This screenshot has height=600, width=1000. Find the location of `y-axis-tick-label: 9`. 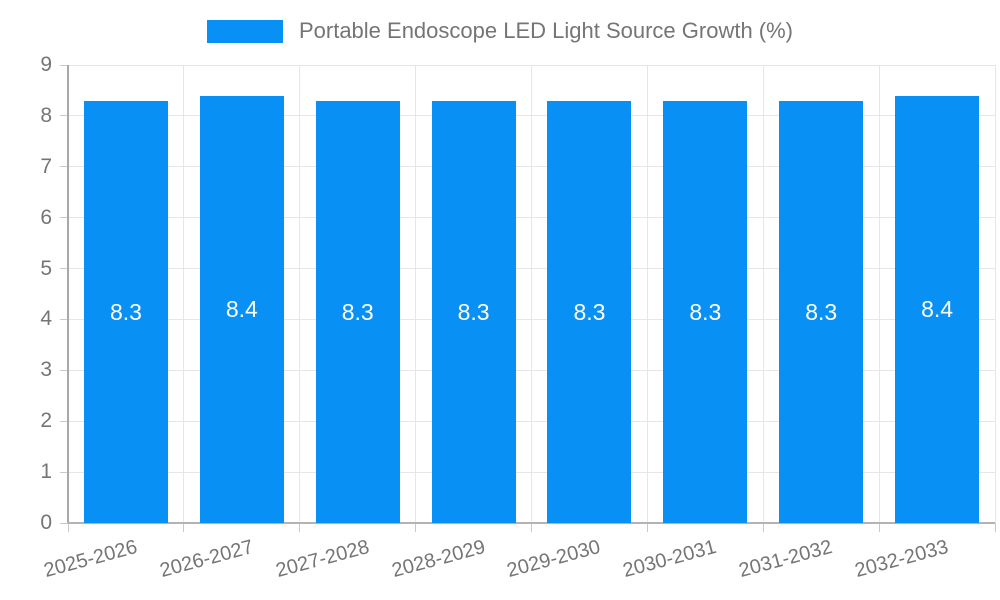

y-axis-tick-label: 9 is located at coordinates (46, 64).